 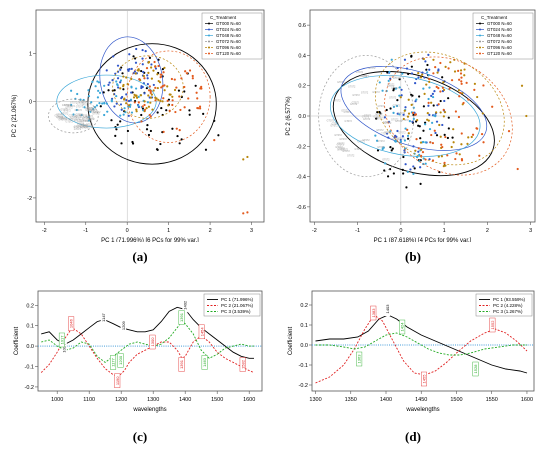 I want to click on legend-label: GT072 N=60, so click(x=228, y=41).